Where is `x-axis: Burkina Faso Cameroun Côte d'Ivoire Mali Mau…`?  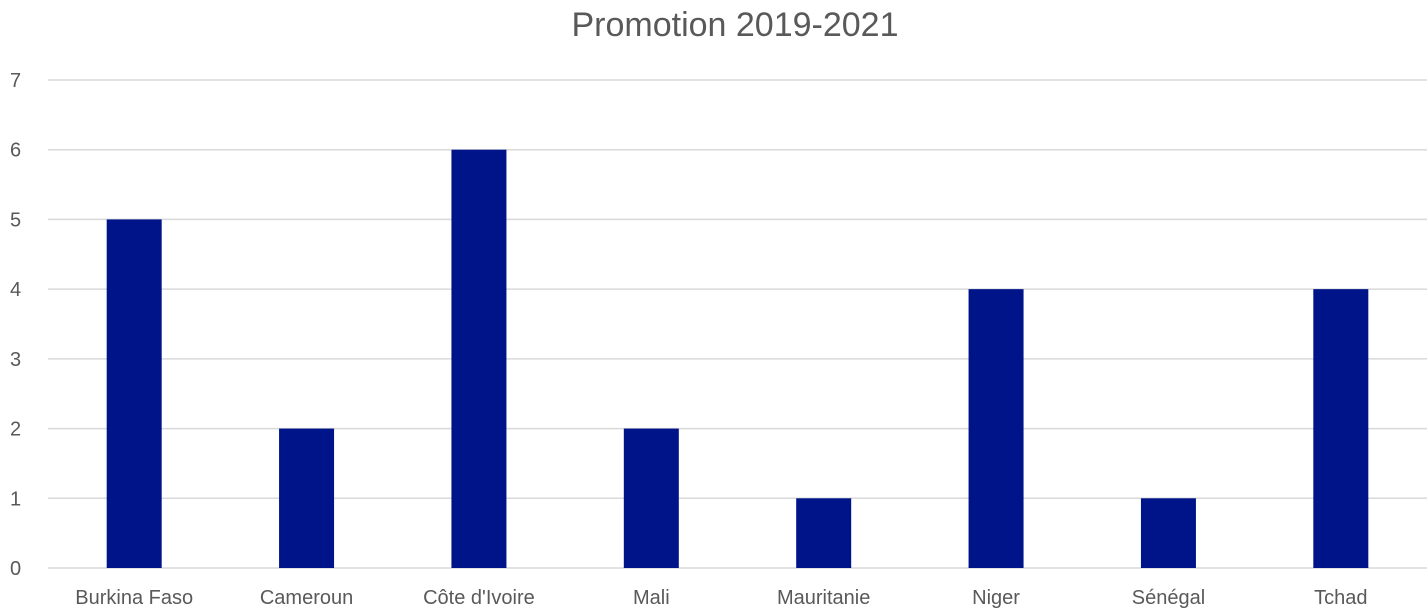
x-axis: Burkina Faso Cameroun Côte d'Ivoire Mali Mau… is located at coordinates (721, 598).